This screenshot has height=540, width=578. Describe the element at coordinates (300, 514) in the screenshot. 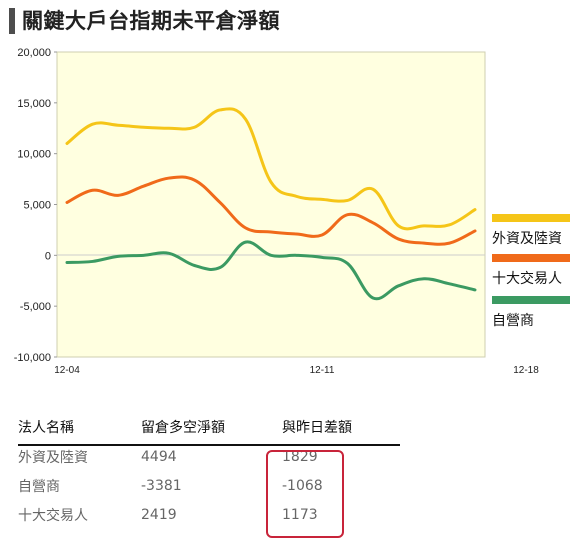

I see `cell-diff: 1173` at that location.